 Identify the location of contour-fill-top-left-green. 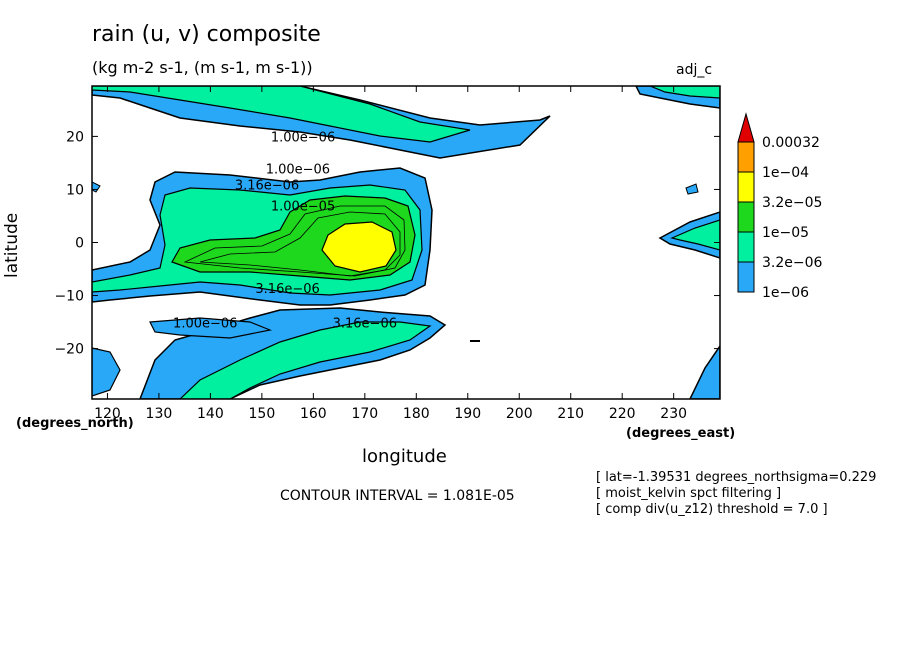
(281, 114).